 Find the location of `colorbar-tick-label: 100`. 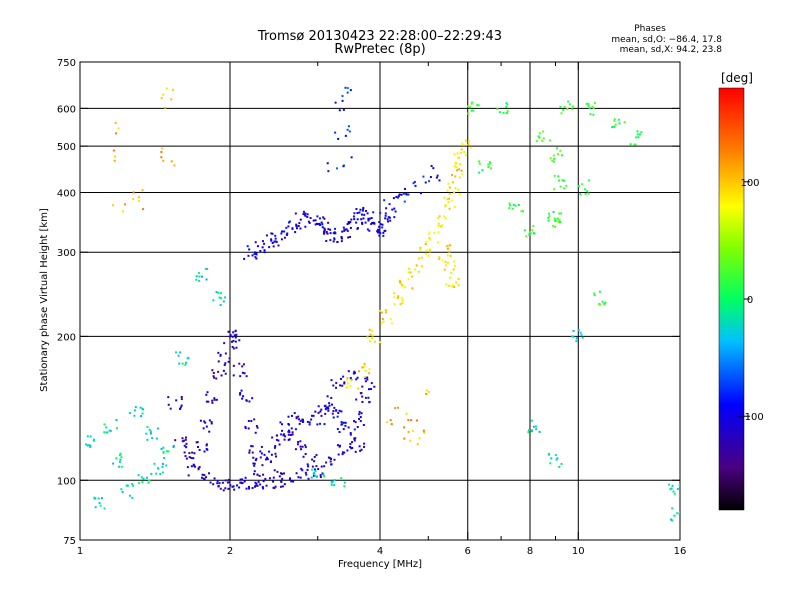

colorbar-tick-label: 100 is located at coordinates (749, 183).